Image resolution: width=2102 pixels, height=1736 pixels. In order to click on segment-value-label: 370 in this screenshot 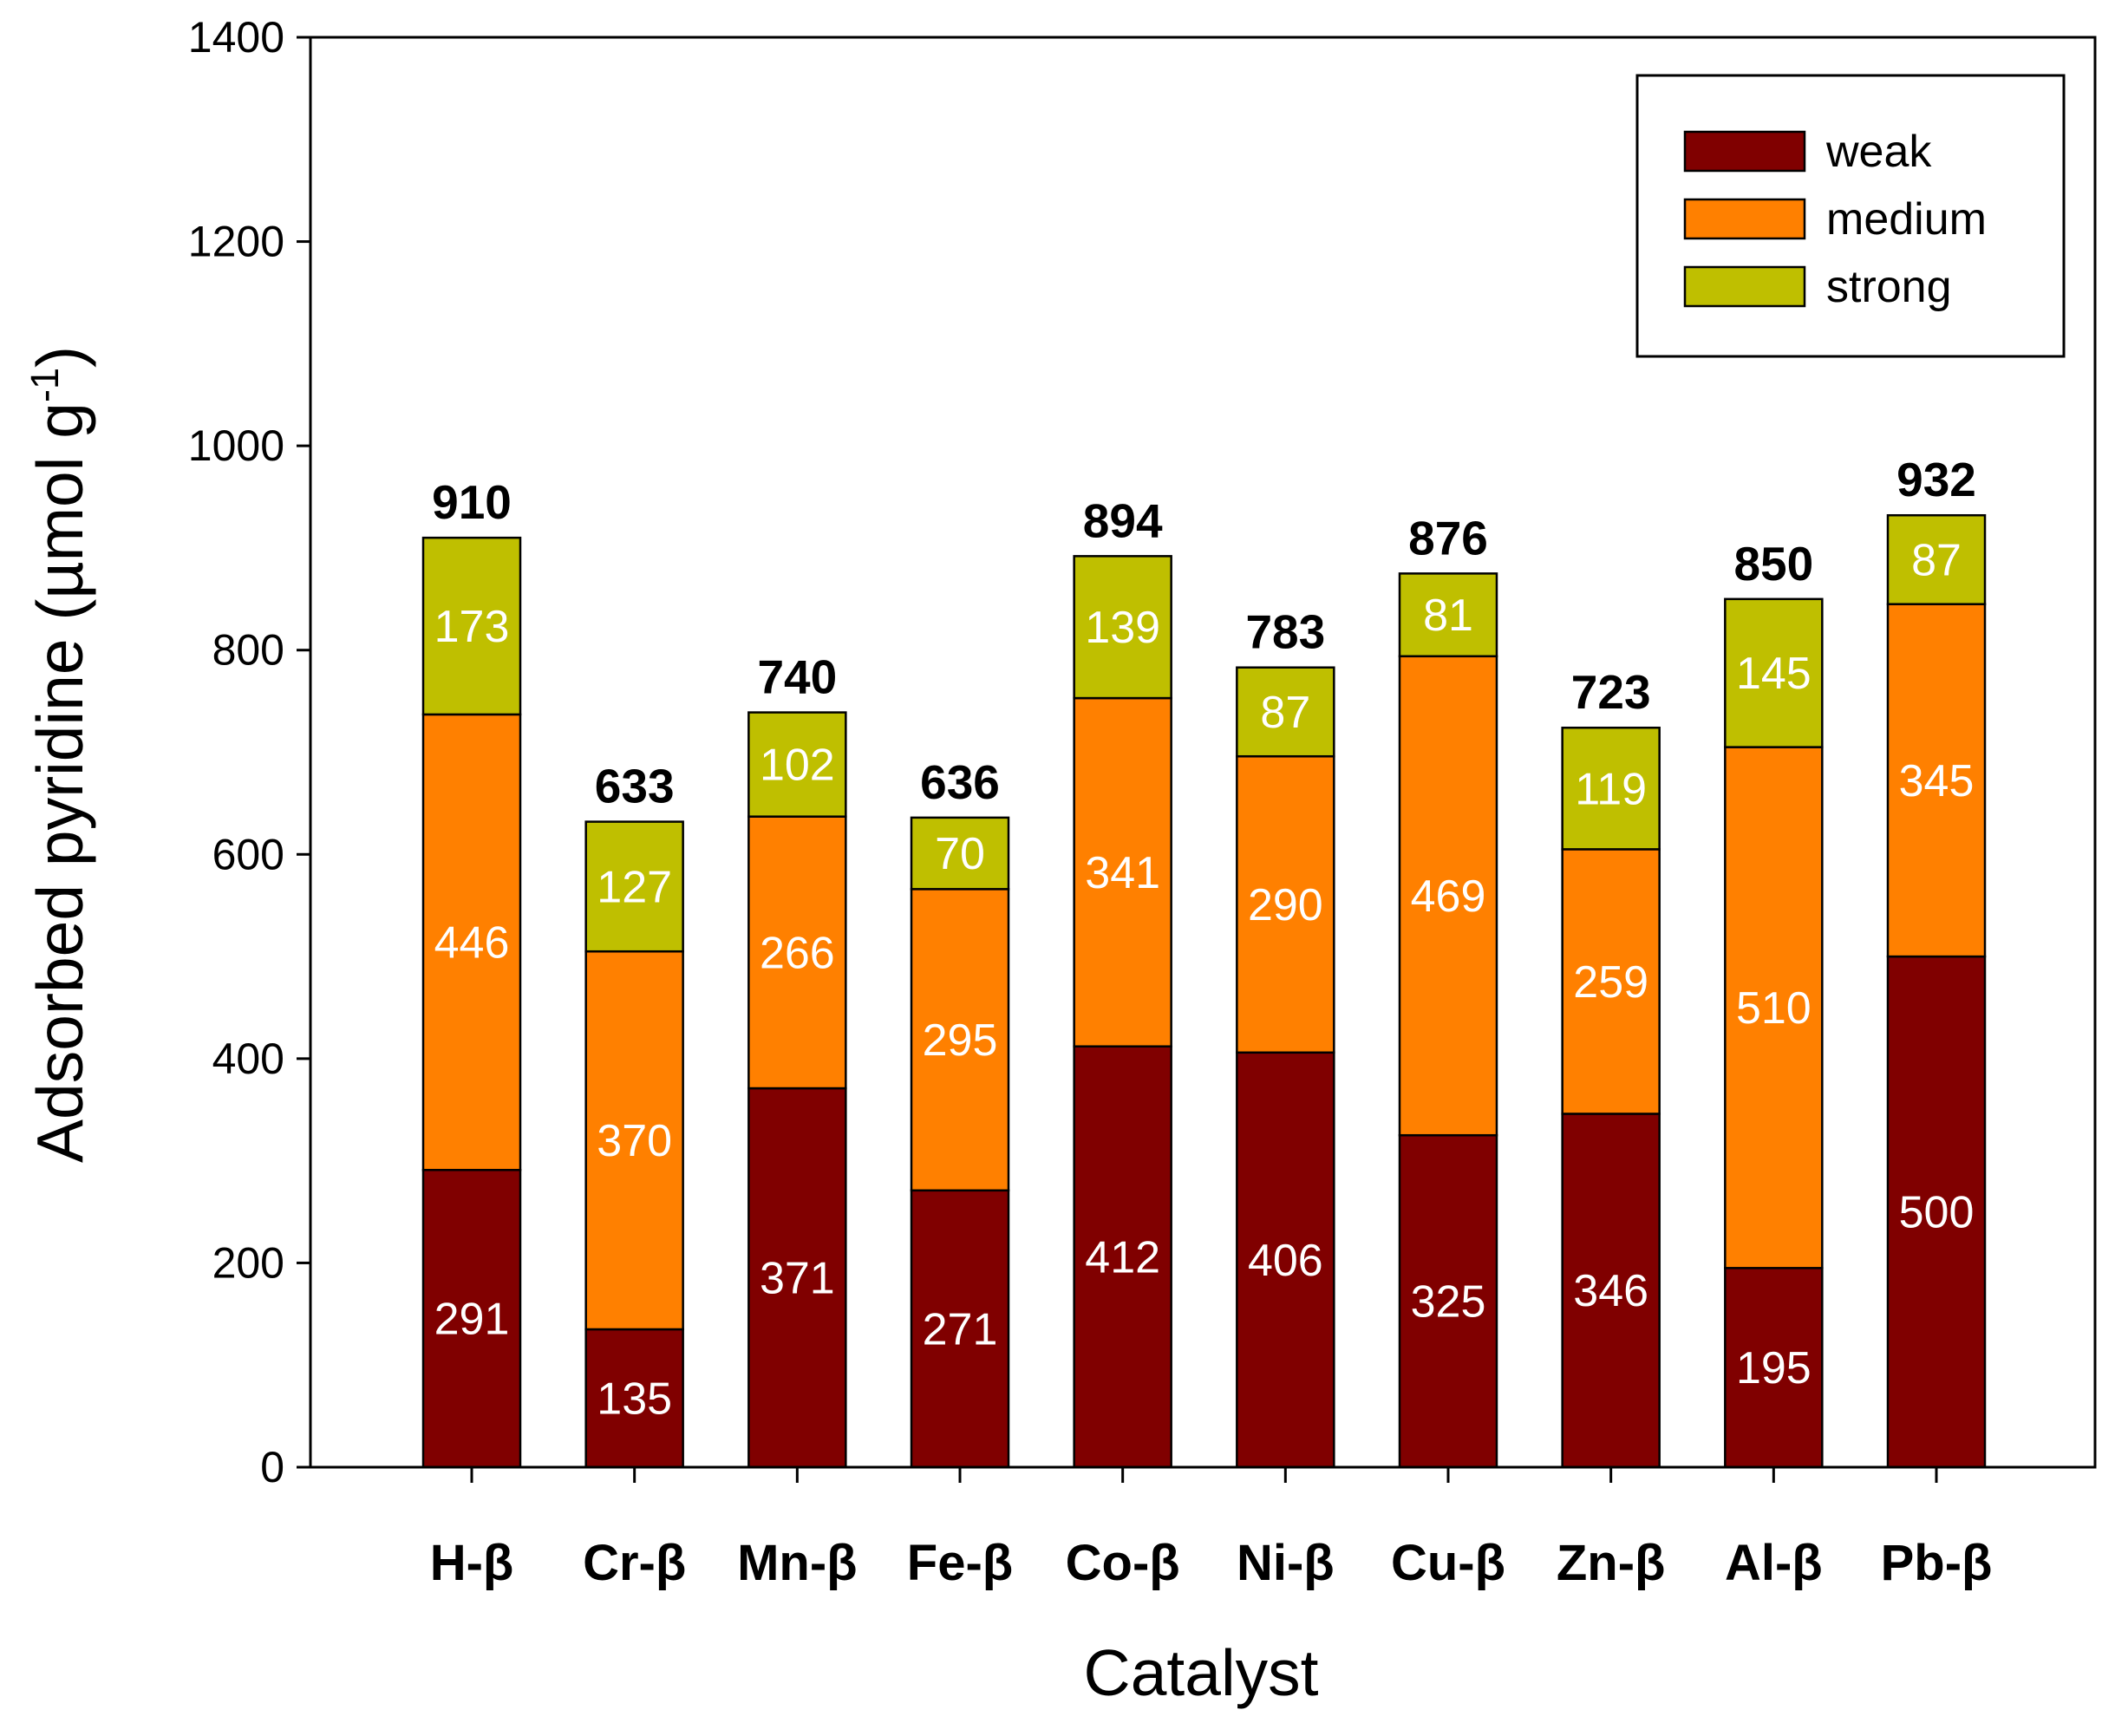, I will do `click(635, 1141)`.